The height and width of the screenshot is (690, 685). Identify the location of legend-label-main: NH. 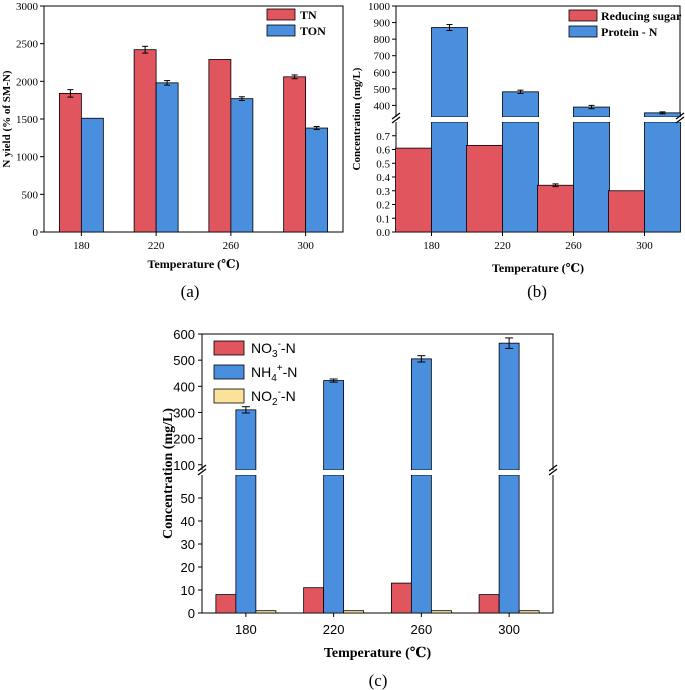
(261, 372).